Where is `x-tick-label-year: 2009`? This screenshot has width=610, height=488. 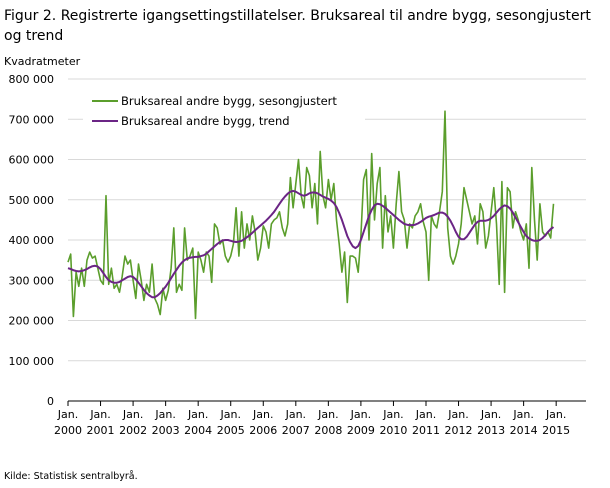
x-tick-label-year: 2009 is located at coordinates (361, 430).